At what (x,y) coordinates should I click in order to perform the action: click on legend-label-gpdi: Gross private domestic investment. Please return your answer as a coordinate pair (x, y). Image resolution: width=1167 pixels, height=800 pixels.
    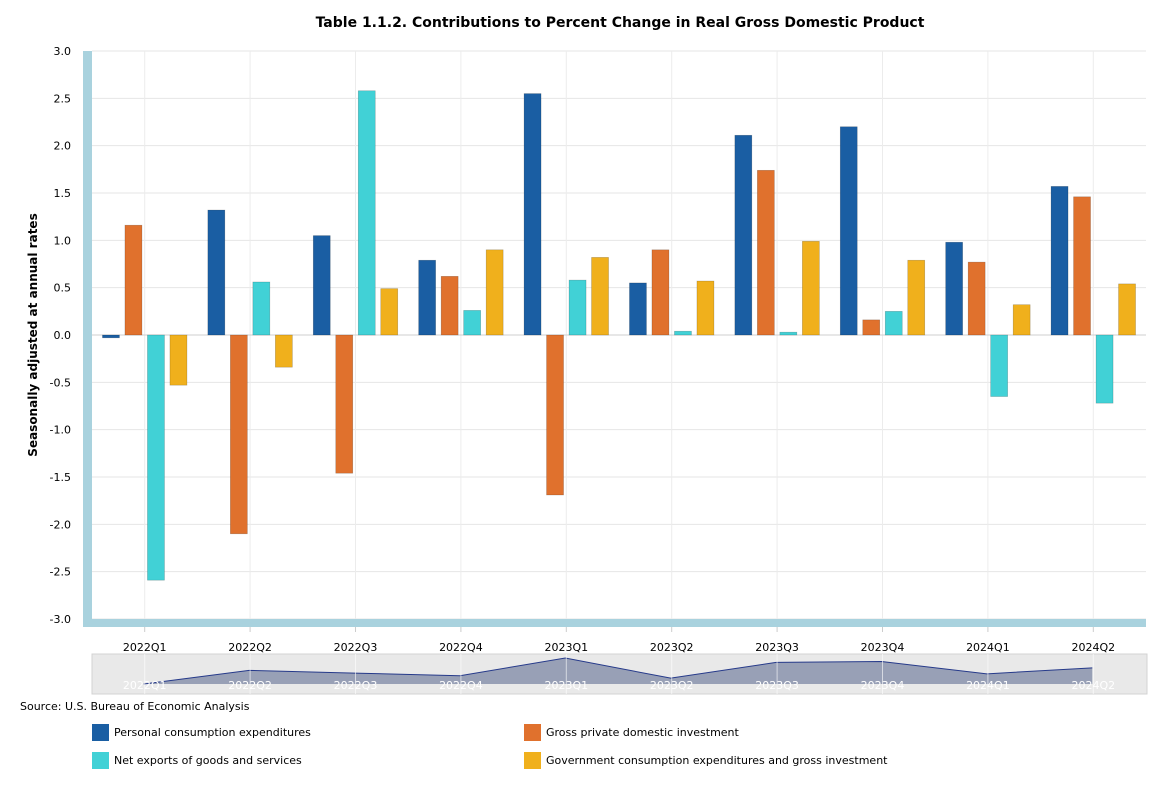
    Looking at the image, I should click on (642, 732).